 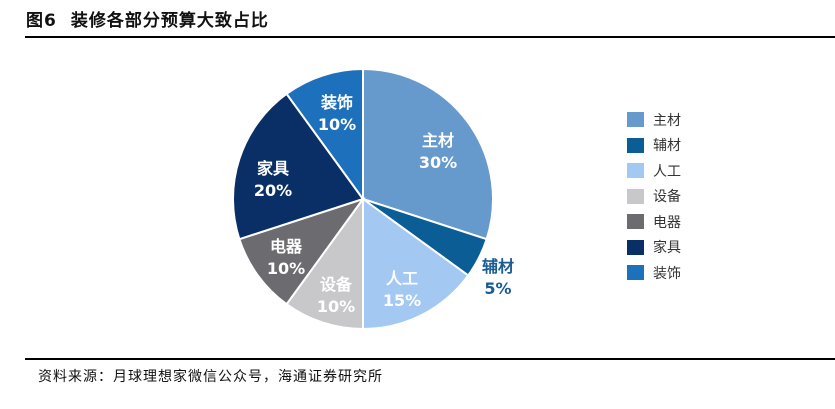 What do you see at coordinates (273, 190) in the screenshot?
I see `slice-pct: 20%` at bounding box center [273, 190].